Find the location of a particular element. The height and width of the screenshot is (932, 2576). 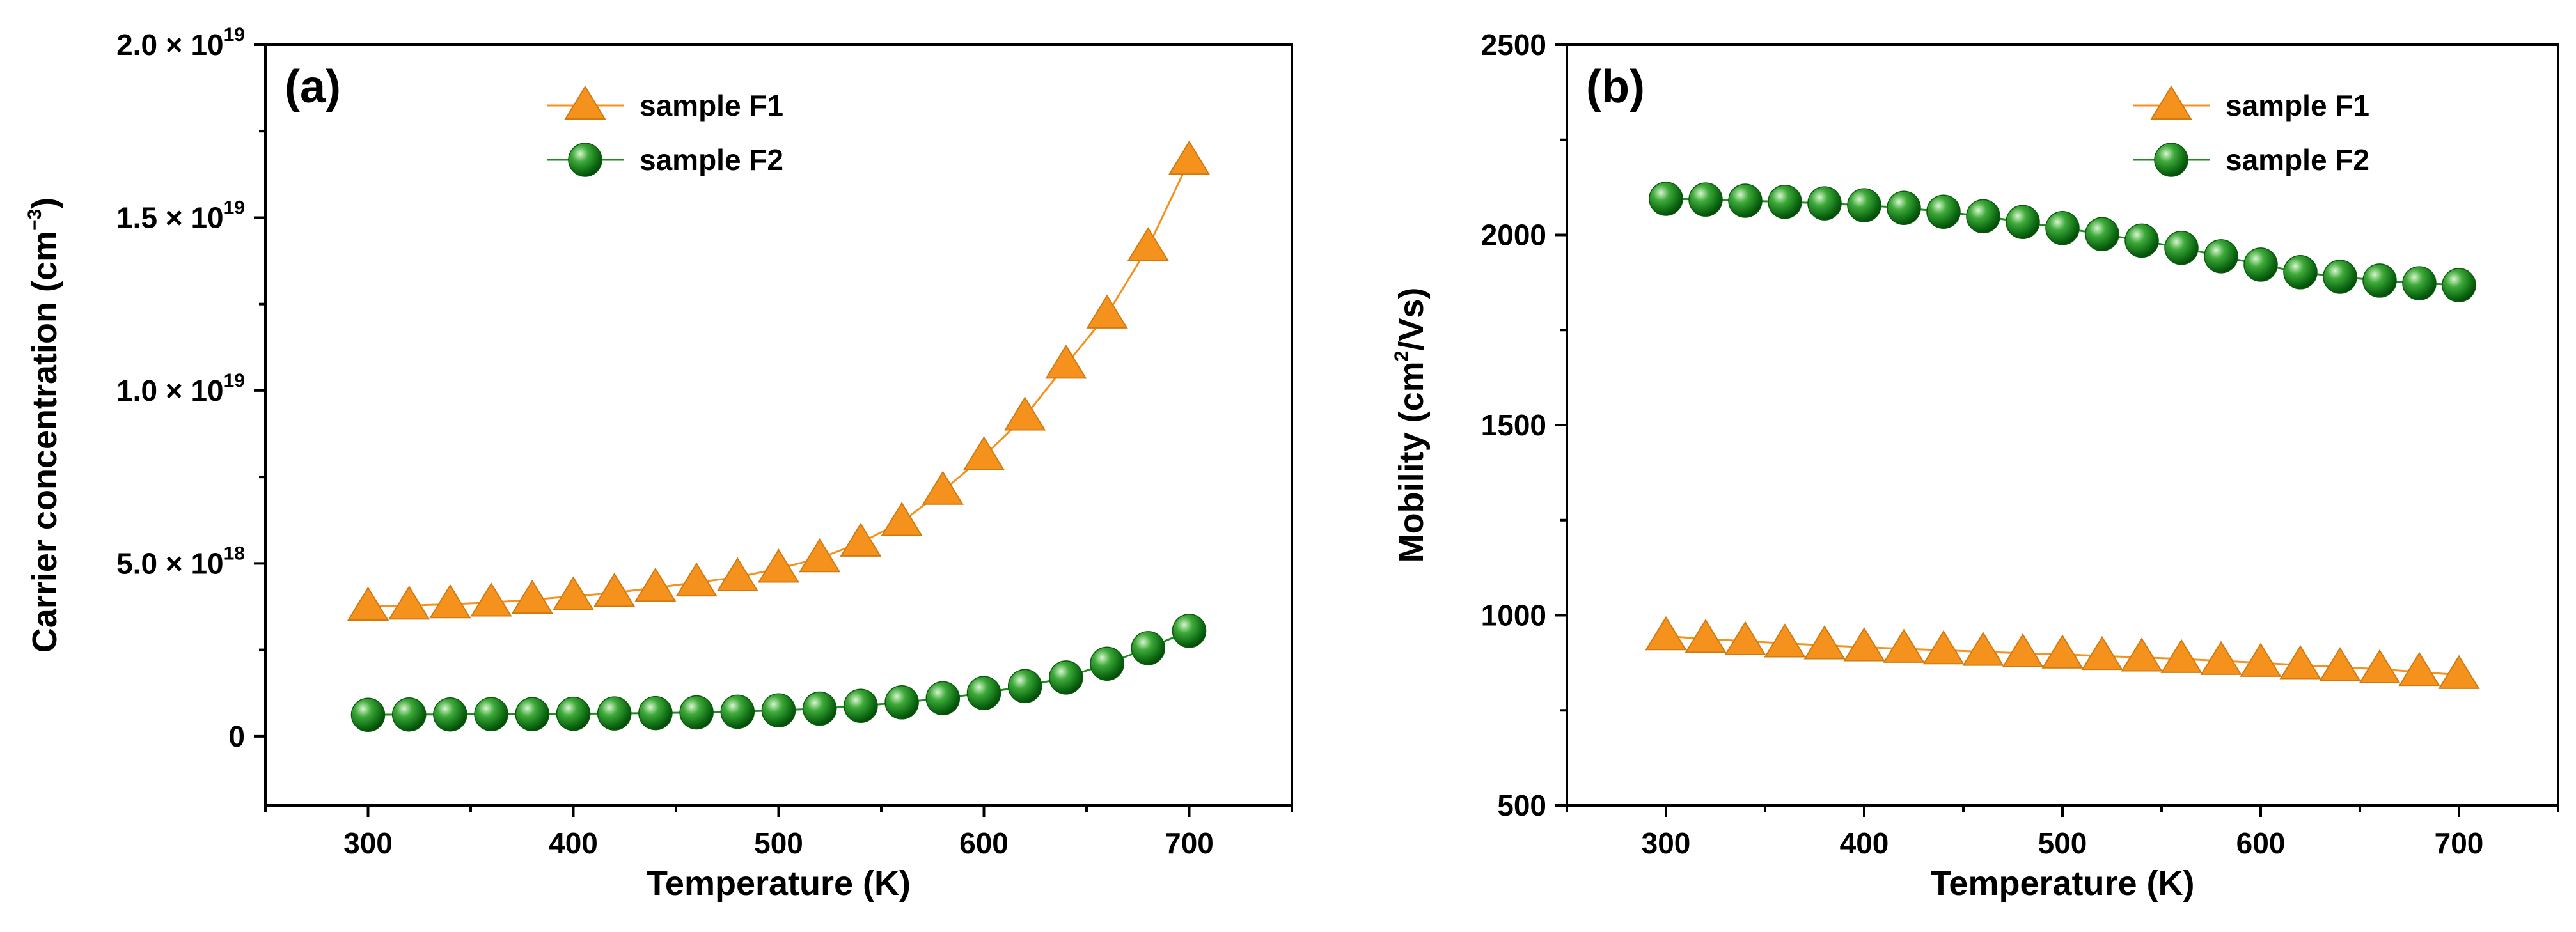

x-tick-label: 600 is located at coordinates (2261, 844).